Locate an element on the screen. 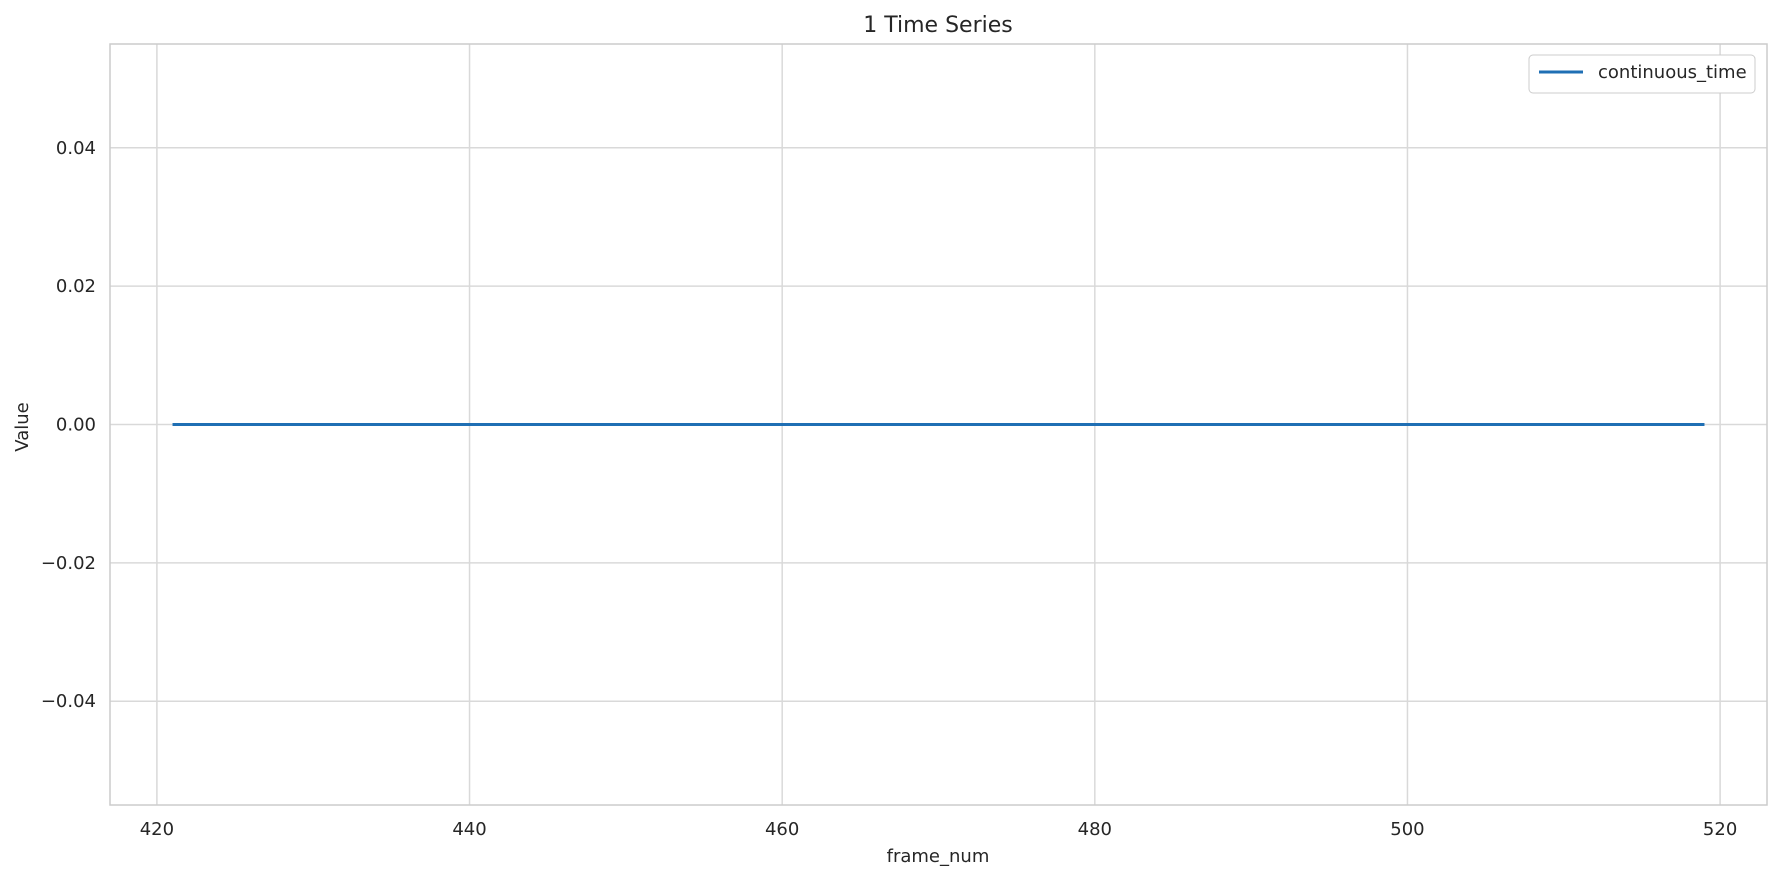 The height and width of the screenshot is (885, 1783). legend: continuous_time is located at coordinates (1642, 74).